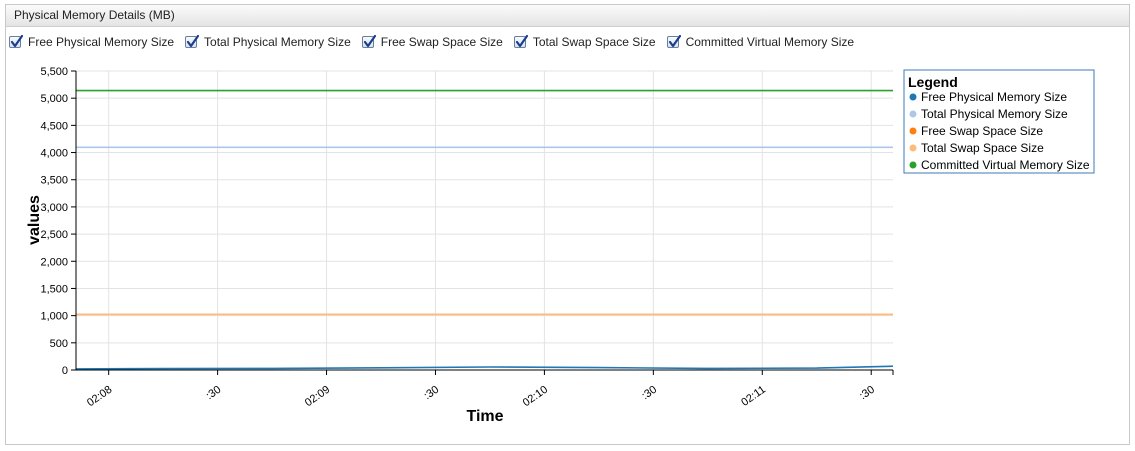  I want to click on y-tick-label: 5,000, so click(54, 99).